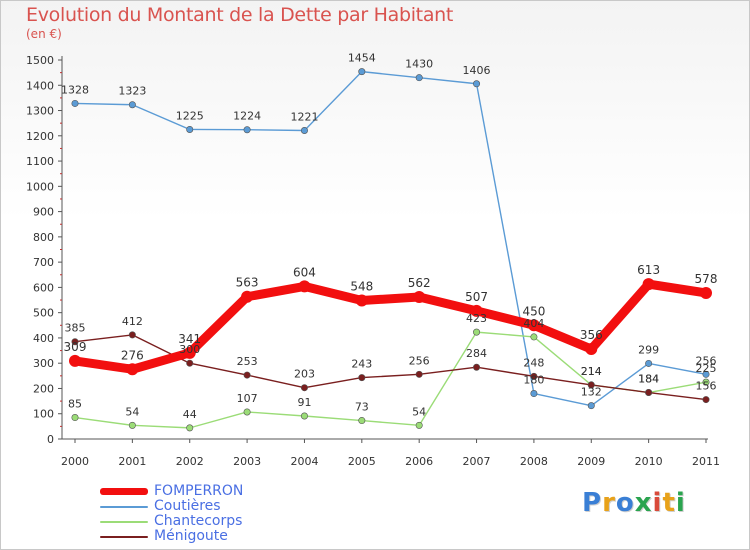 The image size is (750, 550). What do you see at coordinates (625, 503) in the screenshot?
I see `logo-letter: o` at bounding box center [625, 503].